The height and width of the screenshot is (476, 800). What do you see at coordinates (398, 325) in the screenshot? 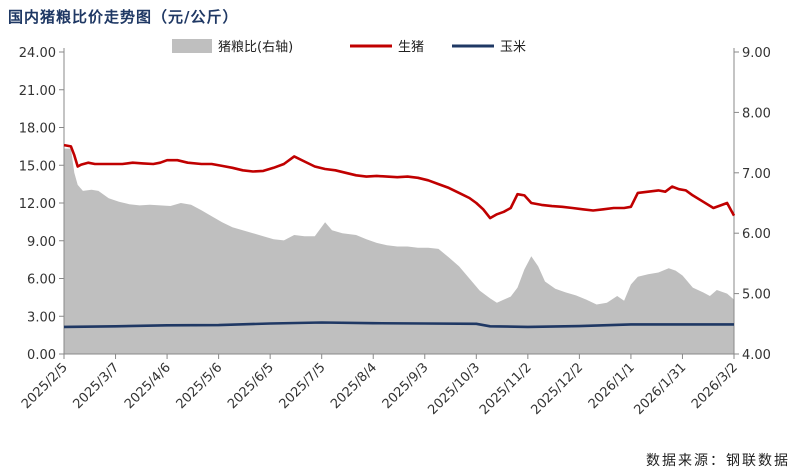
I see `line-corn` at bounding box center [398, 325].